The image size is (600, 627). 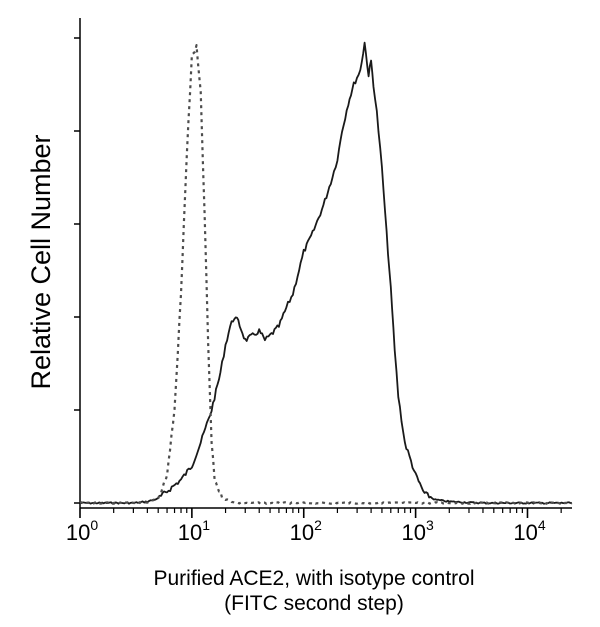 I want to click on x-tick-label-4: 10⁴, so click(x=529, y=531).